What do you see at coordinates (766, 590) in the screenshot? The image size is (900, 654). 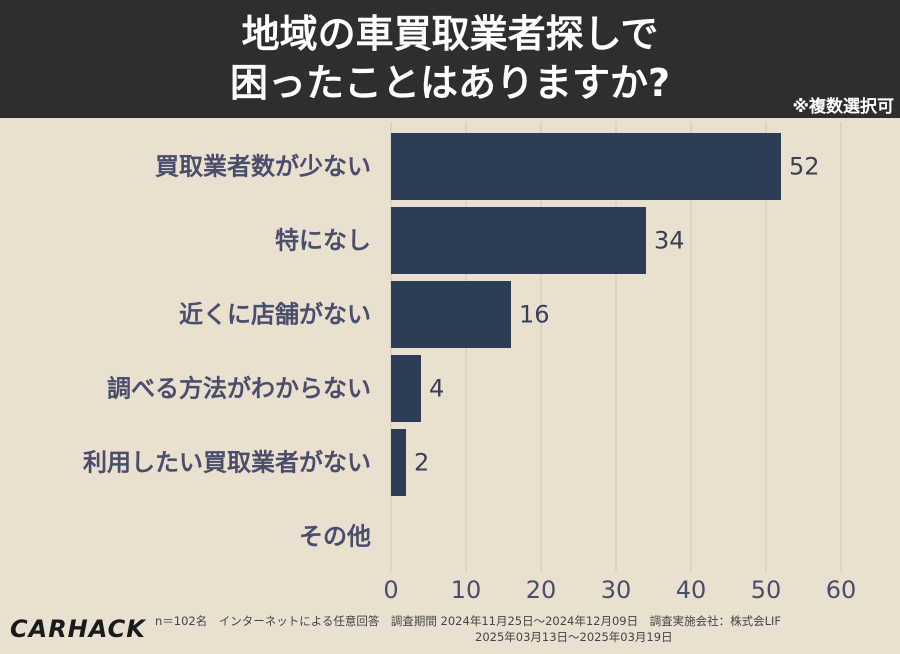 I see `x-tick-label: 50` at bounding box center [766, 590].